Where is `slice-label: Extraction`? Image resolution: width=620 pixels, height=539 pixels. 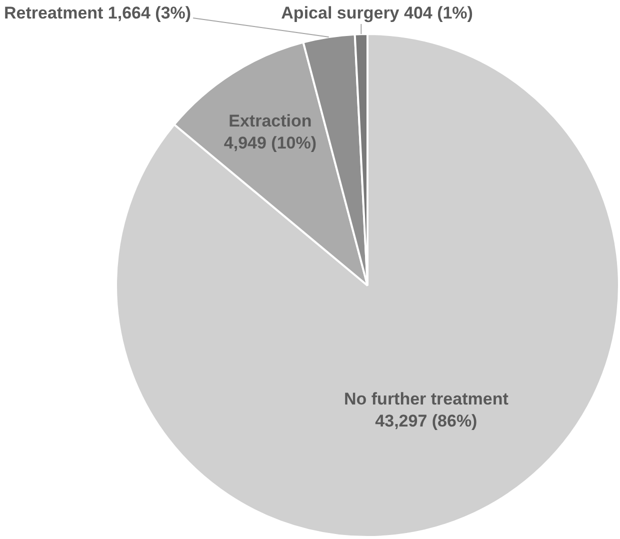 slice-label: Extraction is located at coordinates (270, 120).